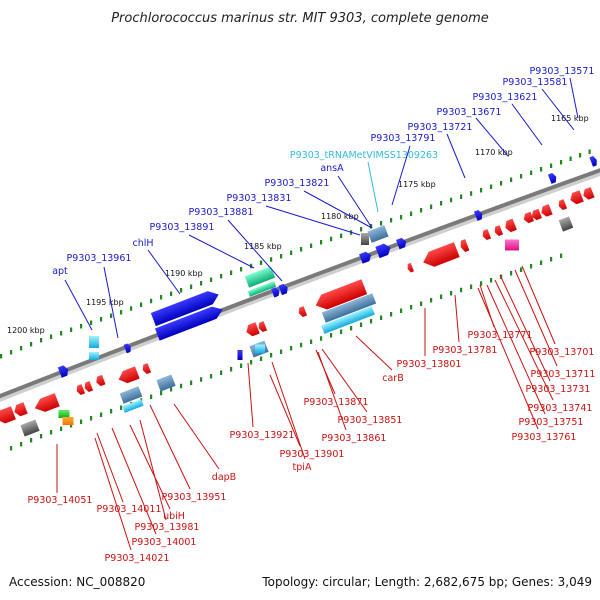 This screenshot has height=600, width=600. What do you see at coordinates (312, 454) in the screenshot?
I see `reverse-gene-label: P9303_13901` at bounding box center [312, 454].